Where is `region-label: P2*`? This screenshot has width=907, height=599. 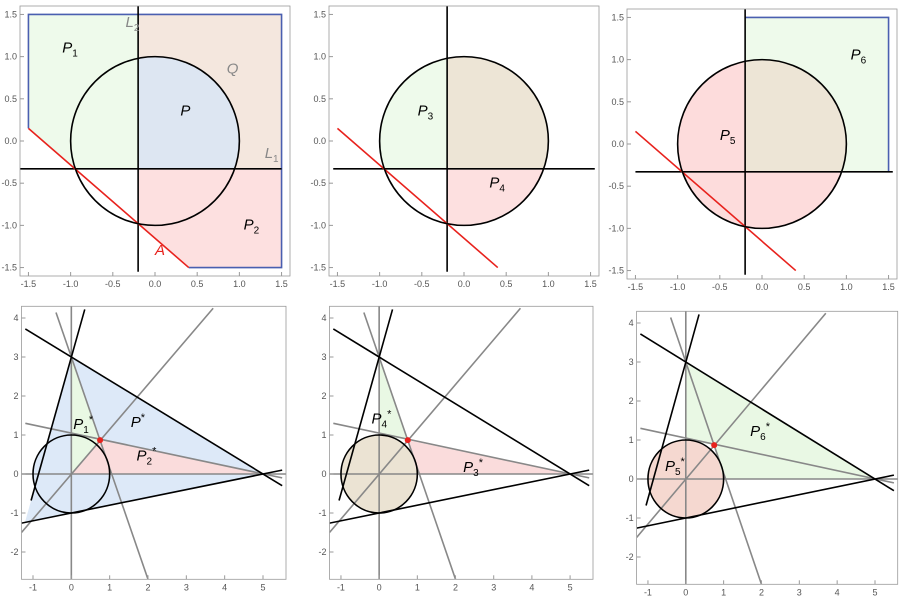
region-label: P2* is located at coordinates (147, 456).